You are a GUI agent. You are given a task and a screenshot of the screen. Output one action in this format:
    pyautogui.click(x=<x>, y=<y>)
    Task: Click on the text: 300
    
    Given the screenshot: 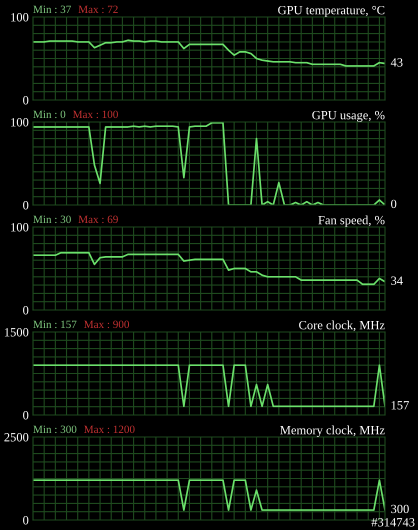 What is the action you would take?
    pyautogui.click(x=400, y=509)
    